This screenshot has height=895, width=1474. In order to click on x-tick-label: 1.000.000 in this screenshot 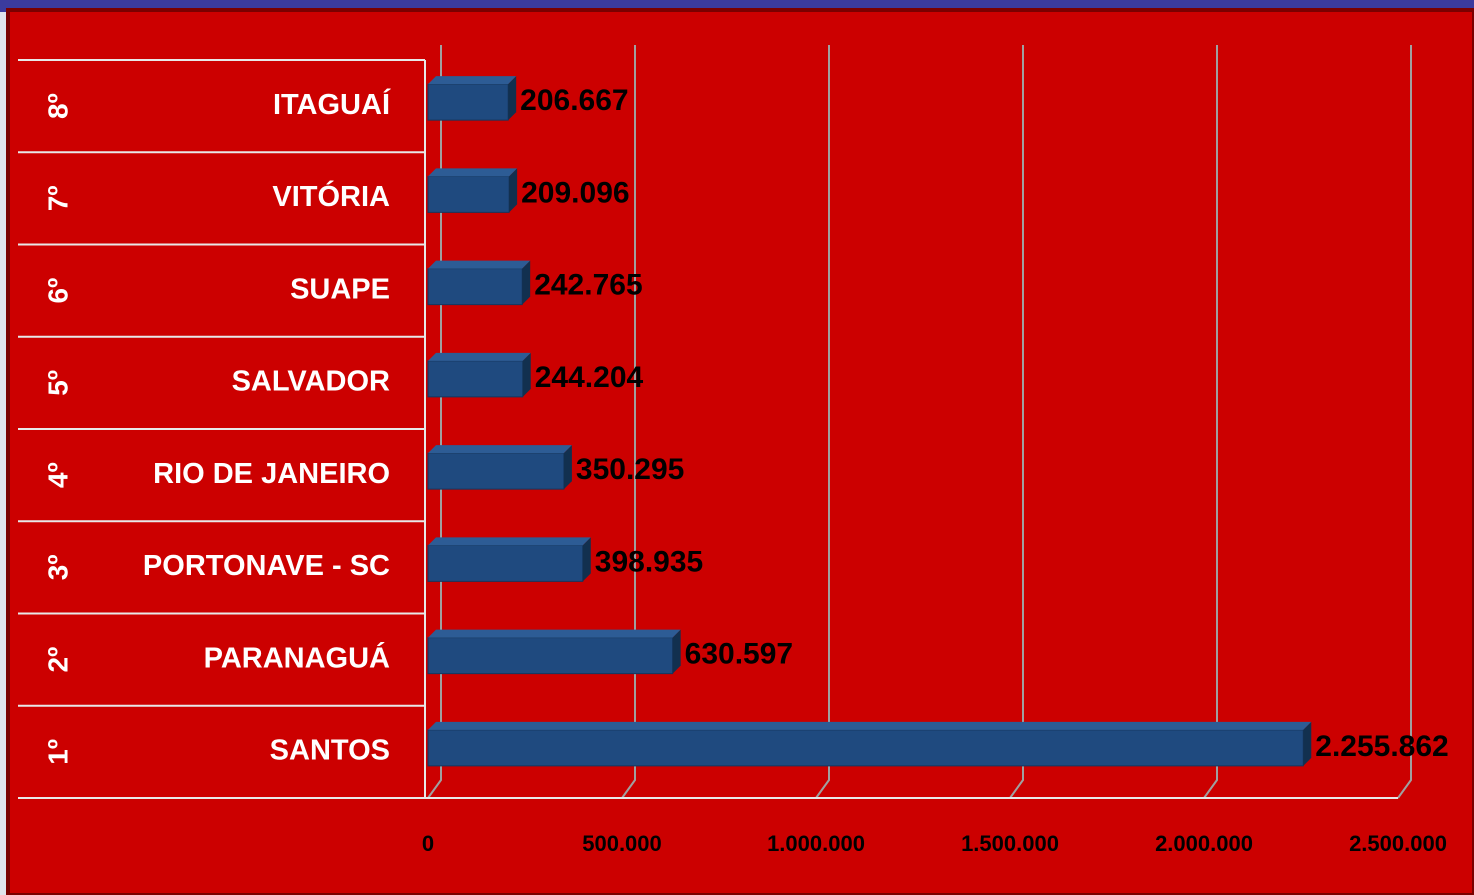, I will do `click(816, 843)`.